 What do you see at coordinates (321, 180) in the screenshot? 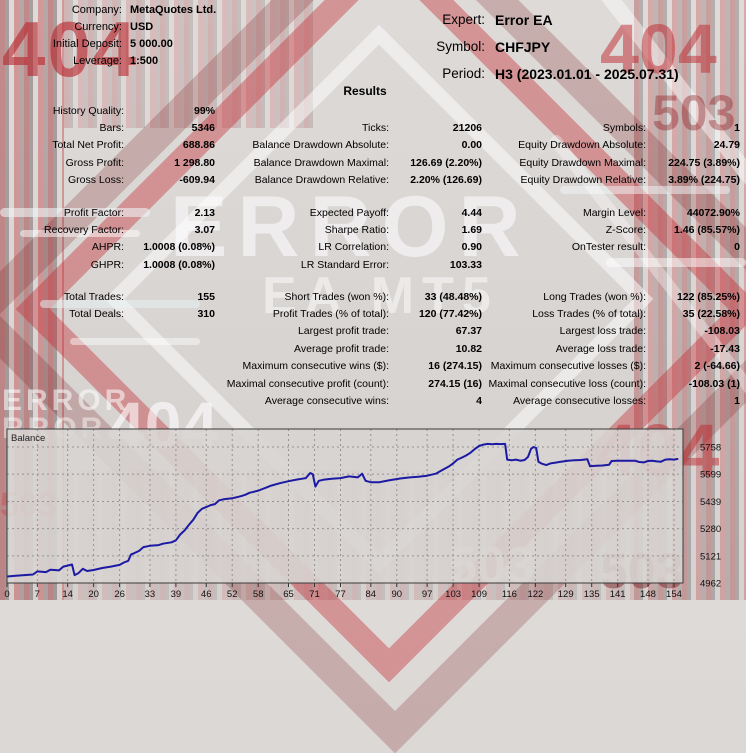
I see `stat-label: Balance Drawdown Relative:` at bounding box center [321, 180].